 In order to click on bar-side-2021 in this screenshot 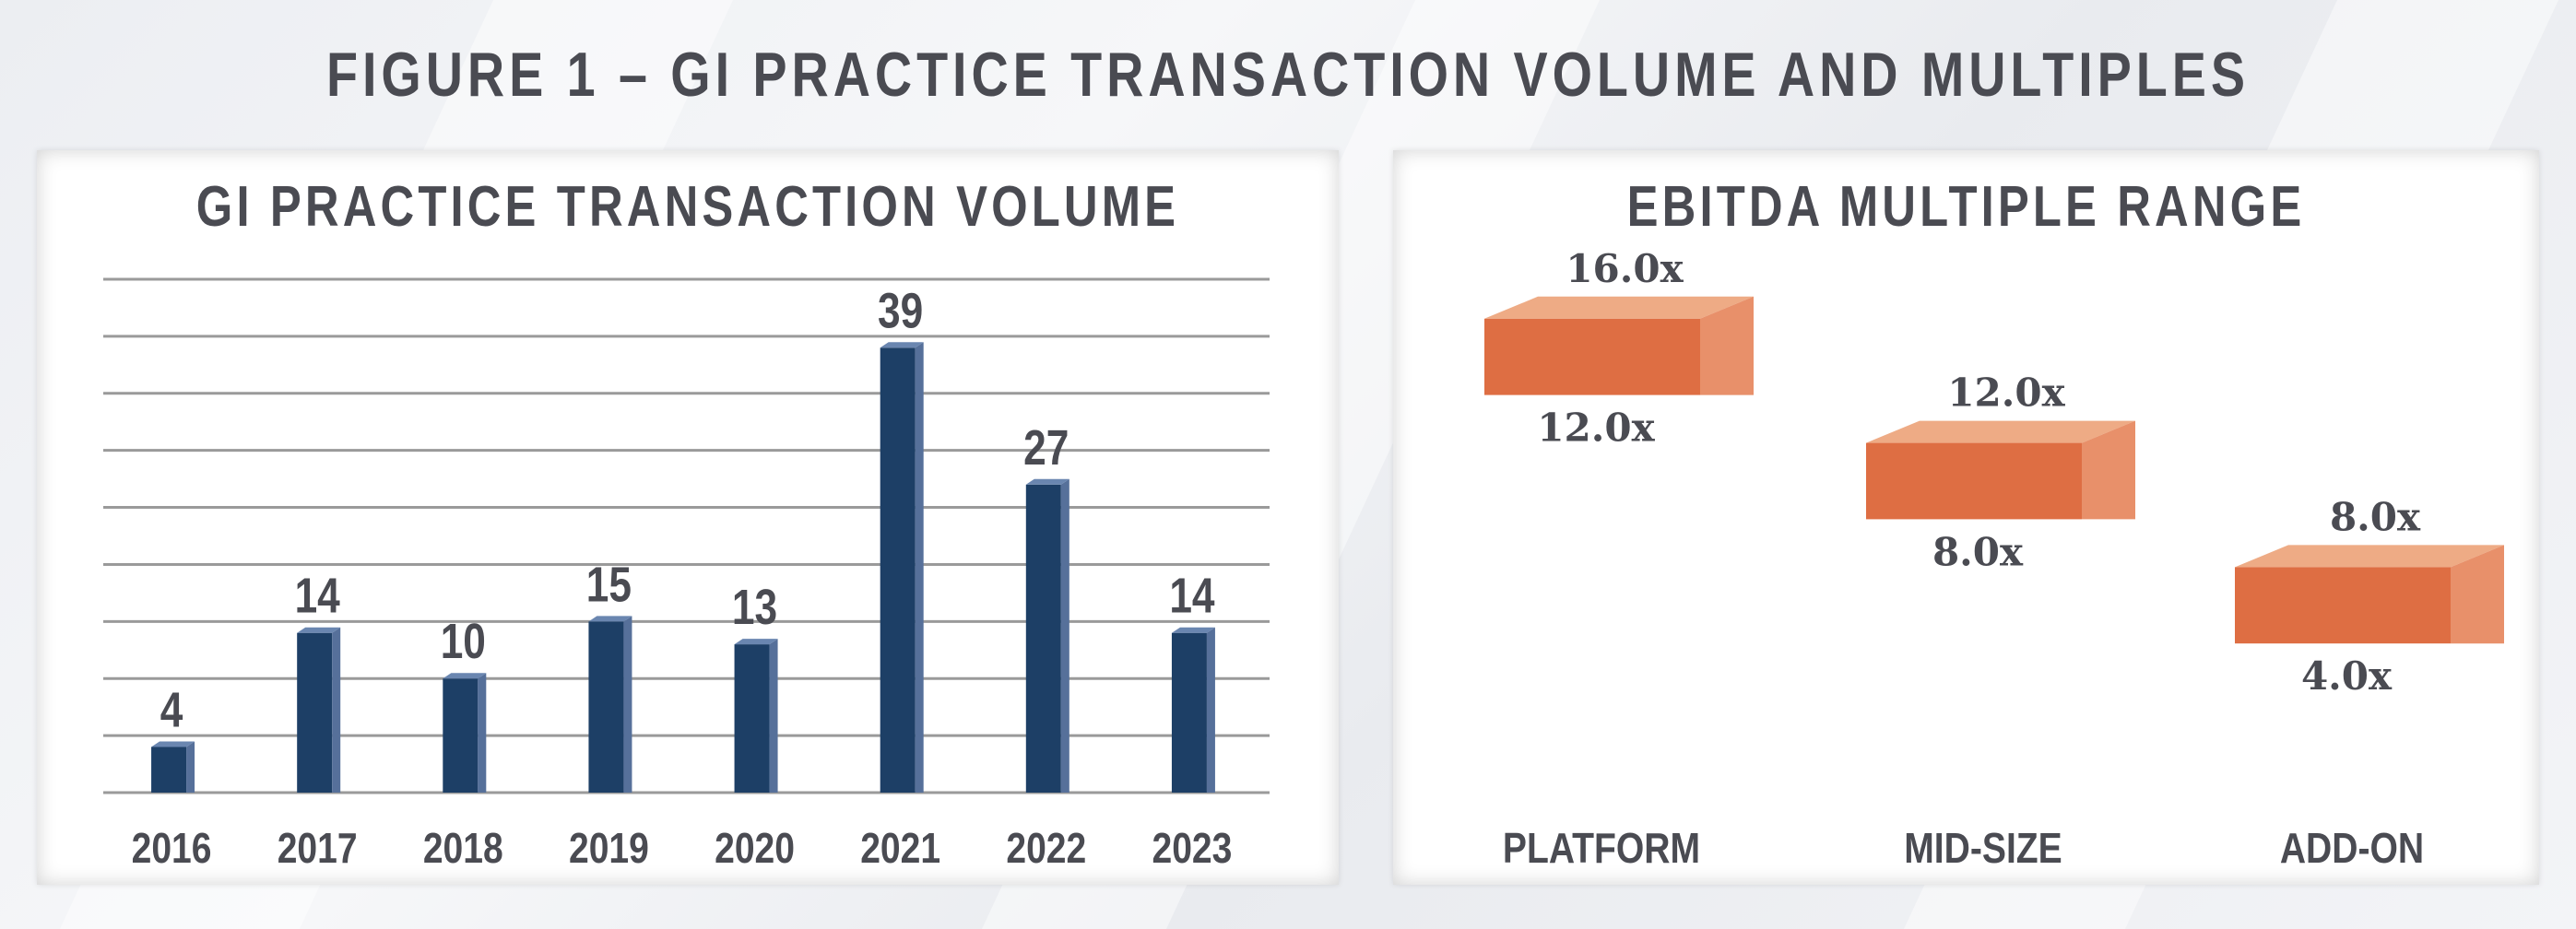, I will do `click(919, 567)`.